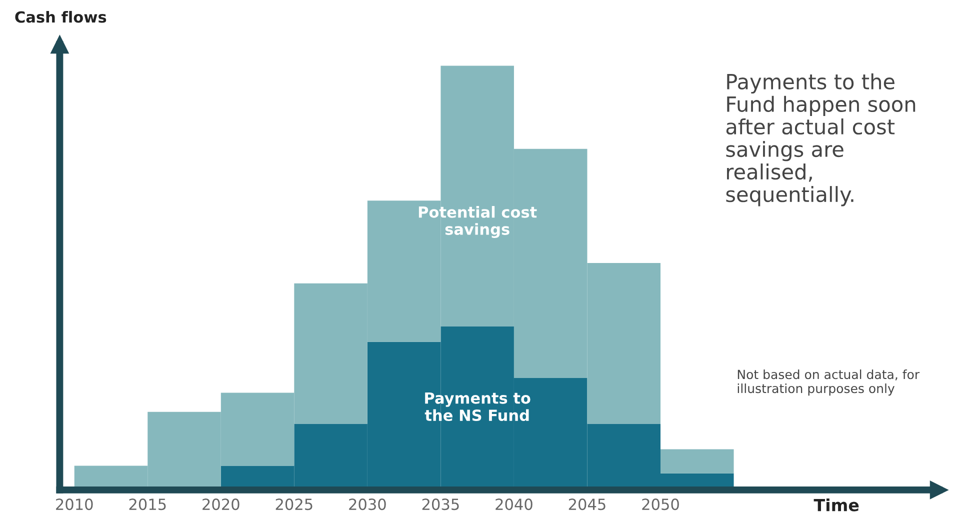 This screenshot has width=963, height=524. I want to click on x-tick-label: 2015, so click(147, 504).